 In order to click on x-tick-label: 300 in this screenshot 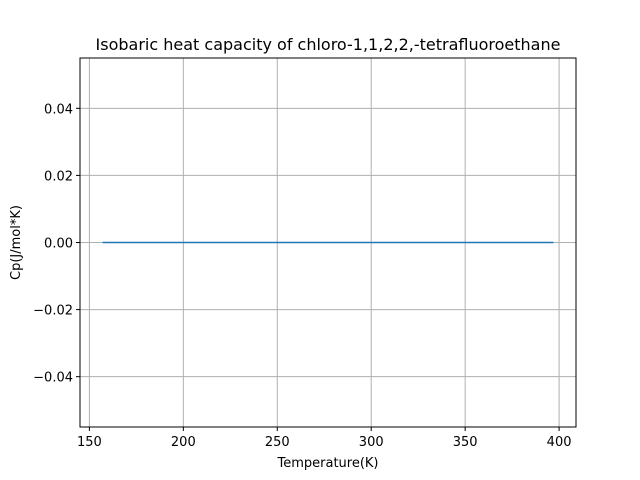, I will do `click(371, 442)`.